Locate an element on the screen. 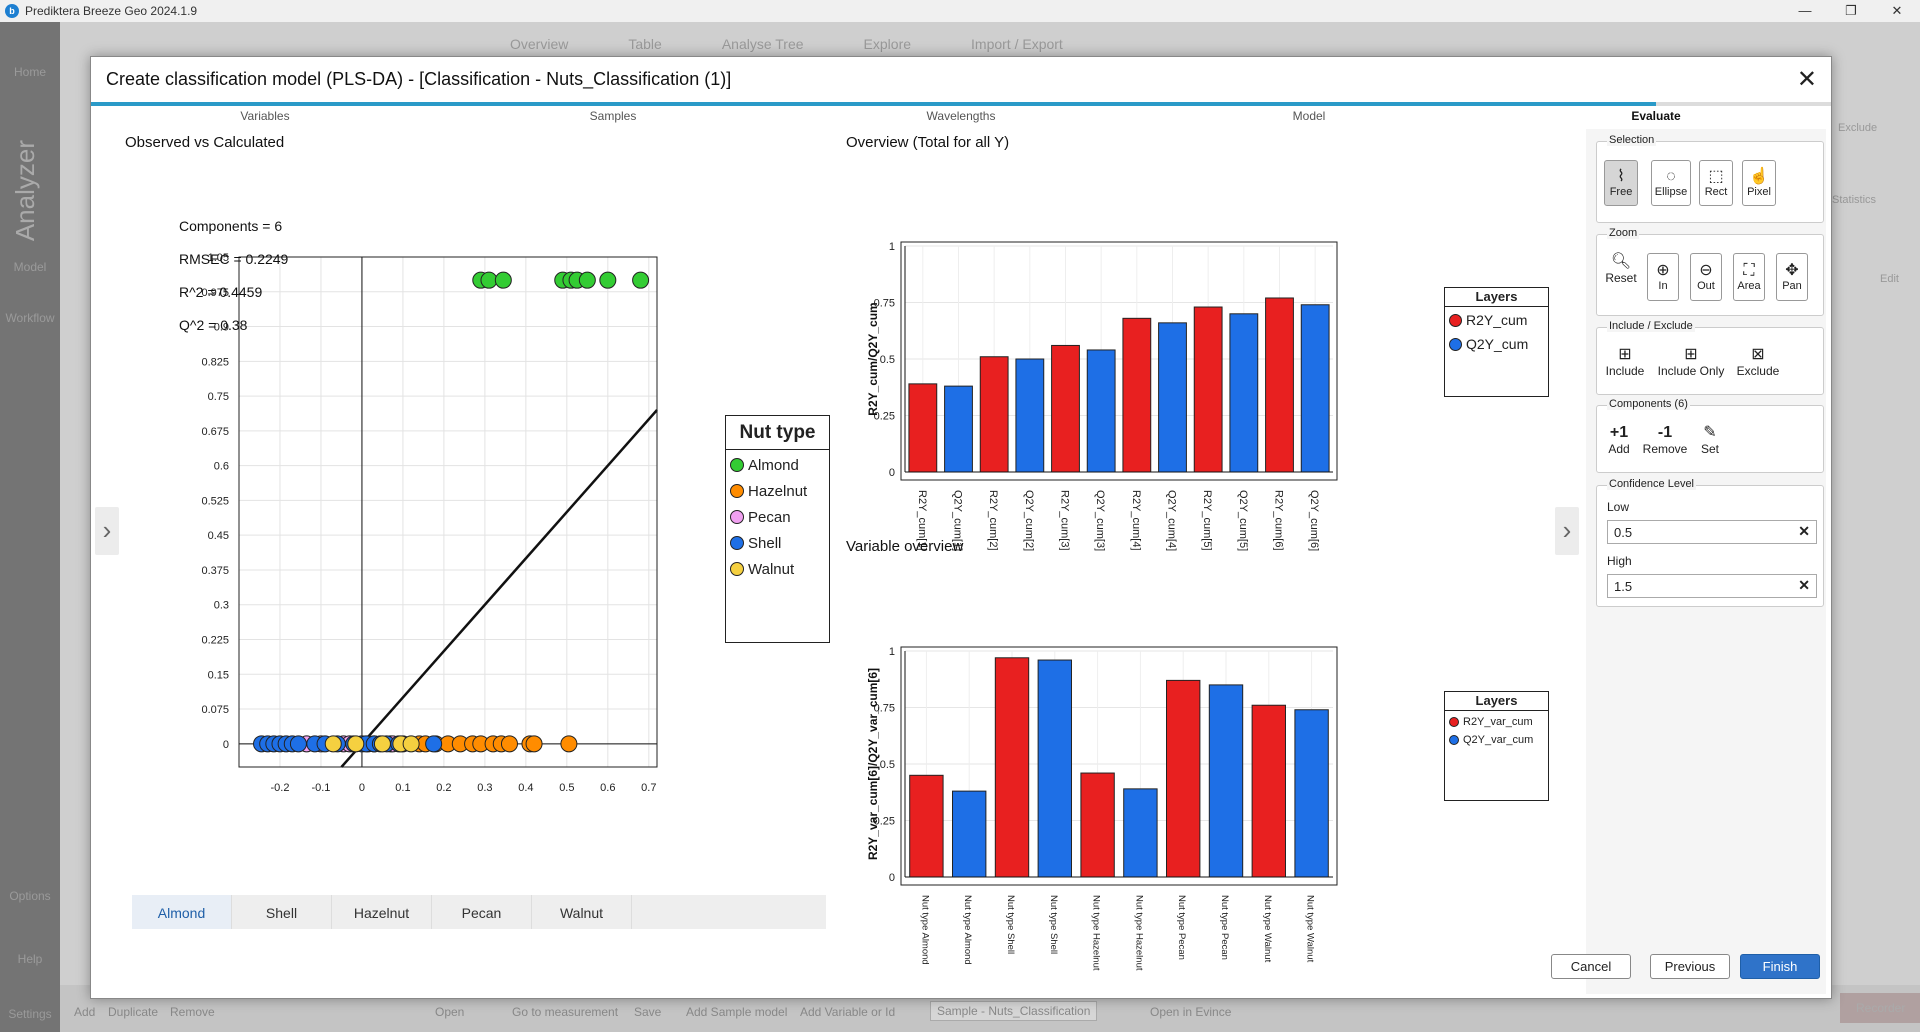 This screenshot has width=1920, height=1032. category-tab-walnut: Walnut is located at coordinates (582, 912).